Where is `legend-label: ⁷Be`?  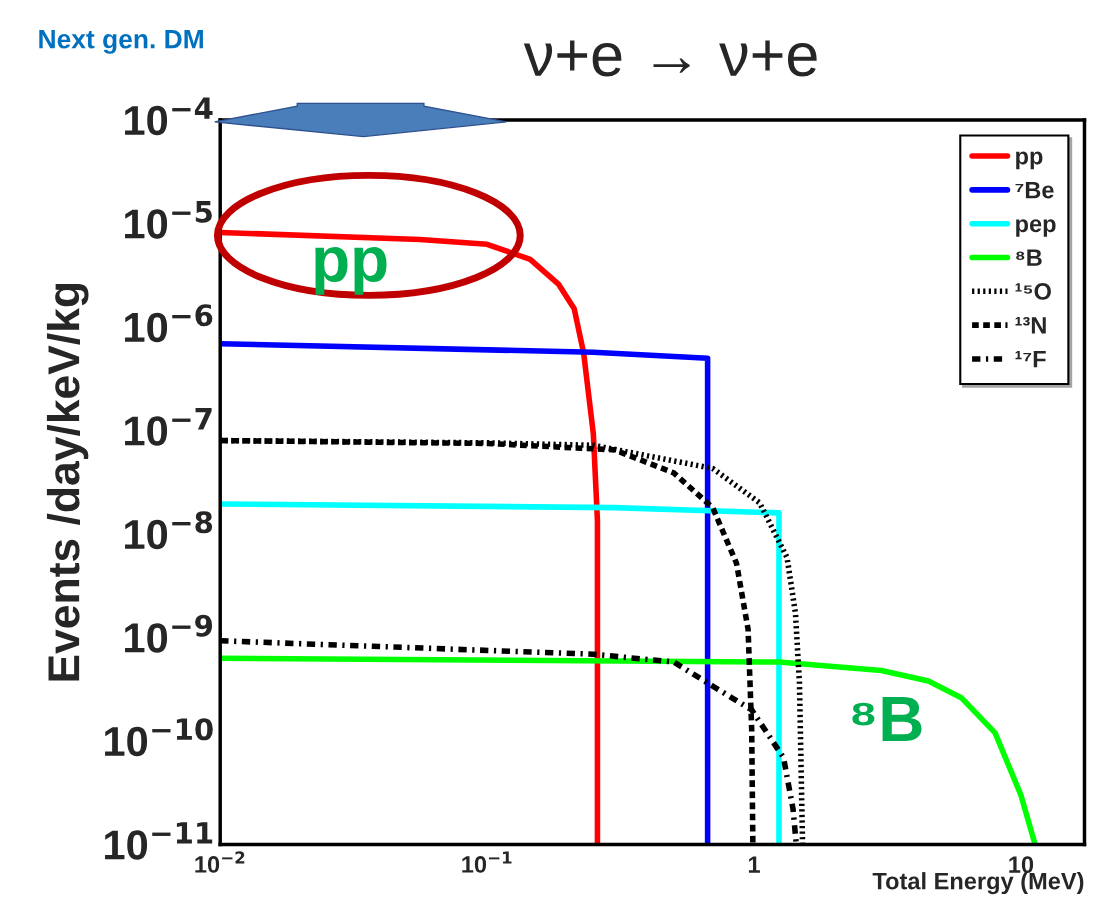
legend-label: ⁷Be is located at coordinates (1034, 190).